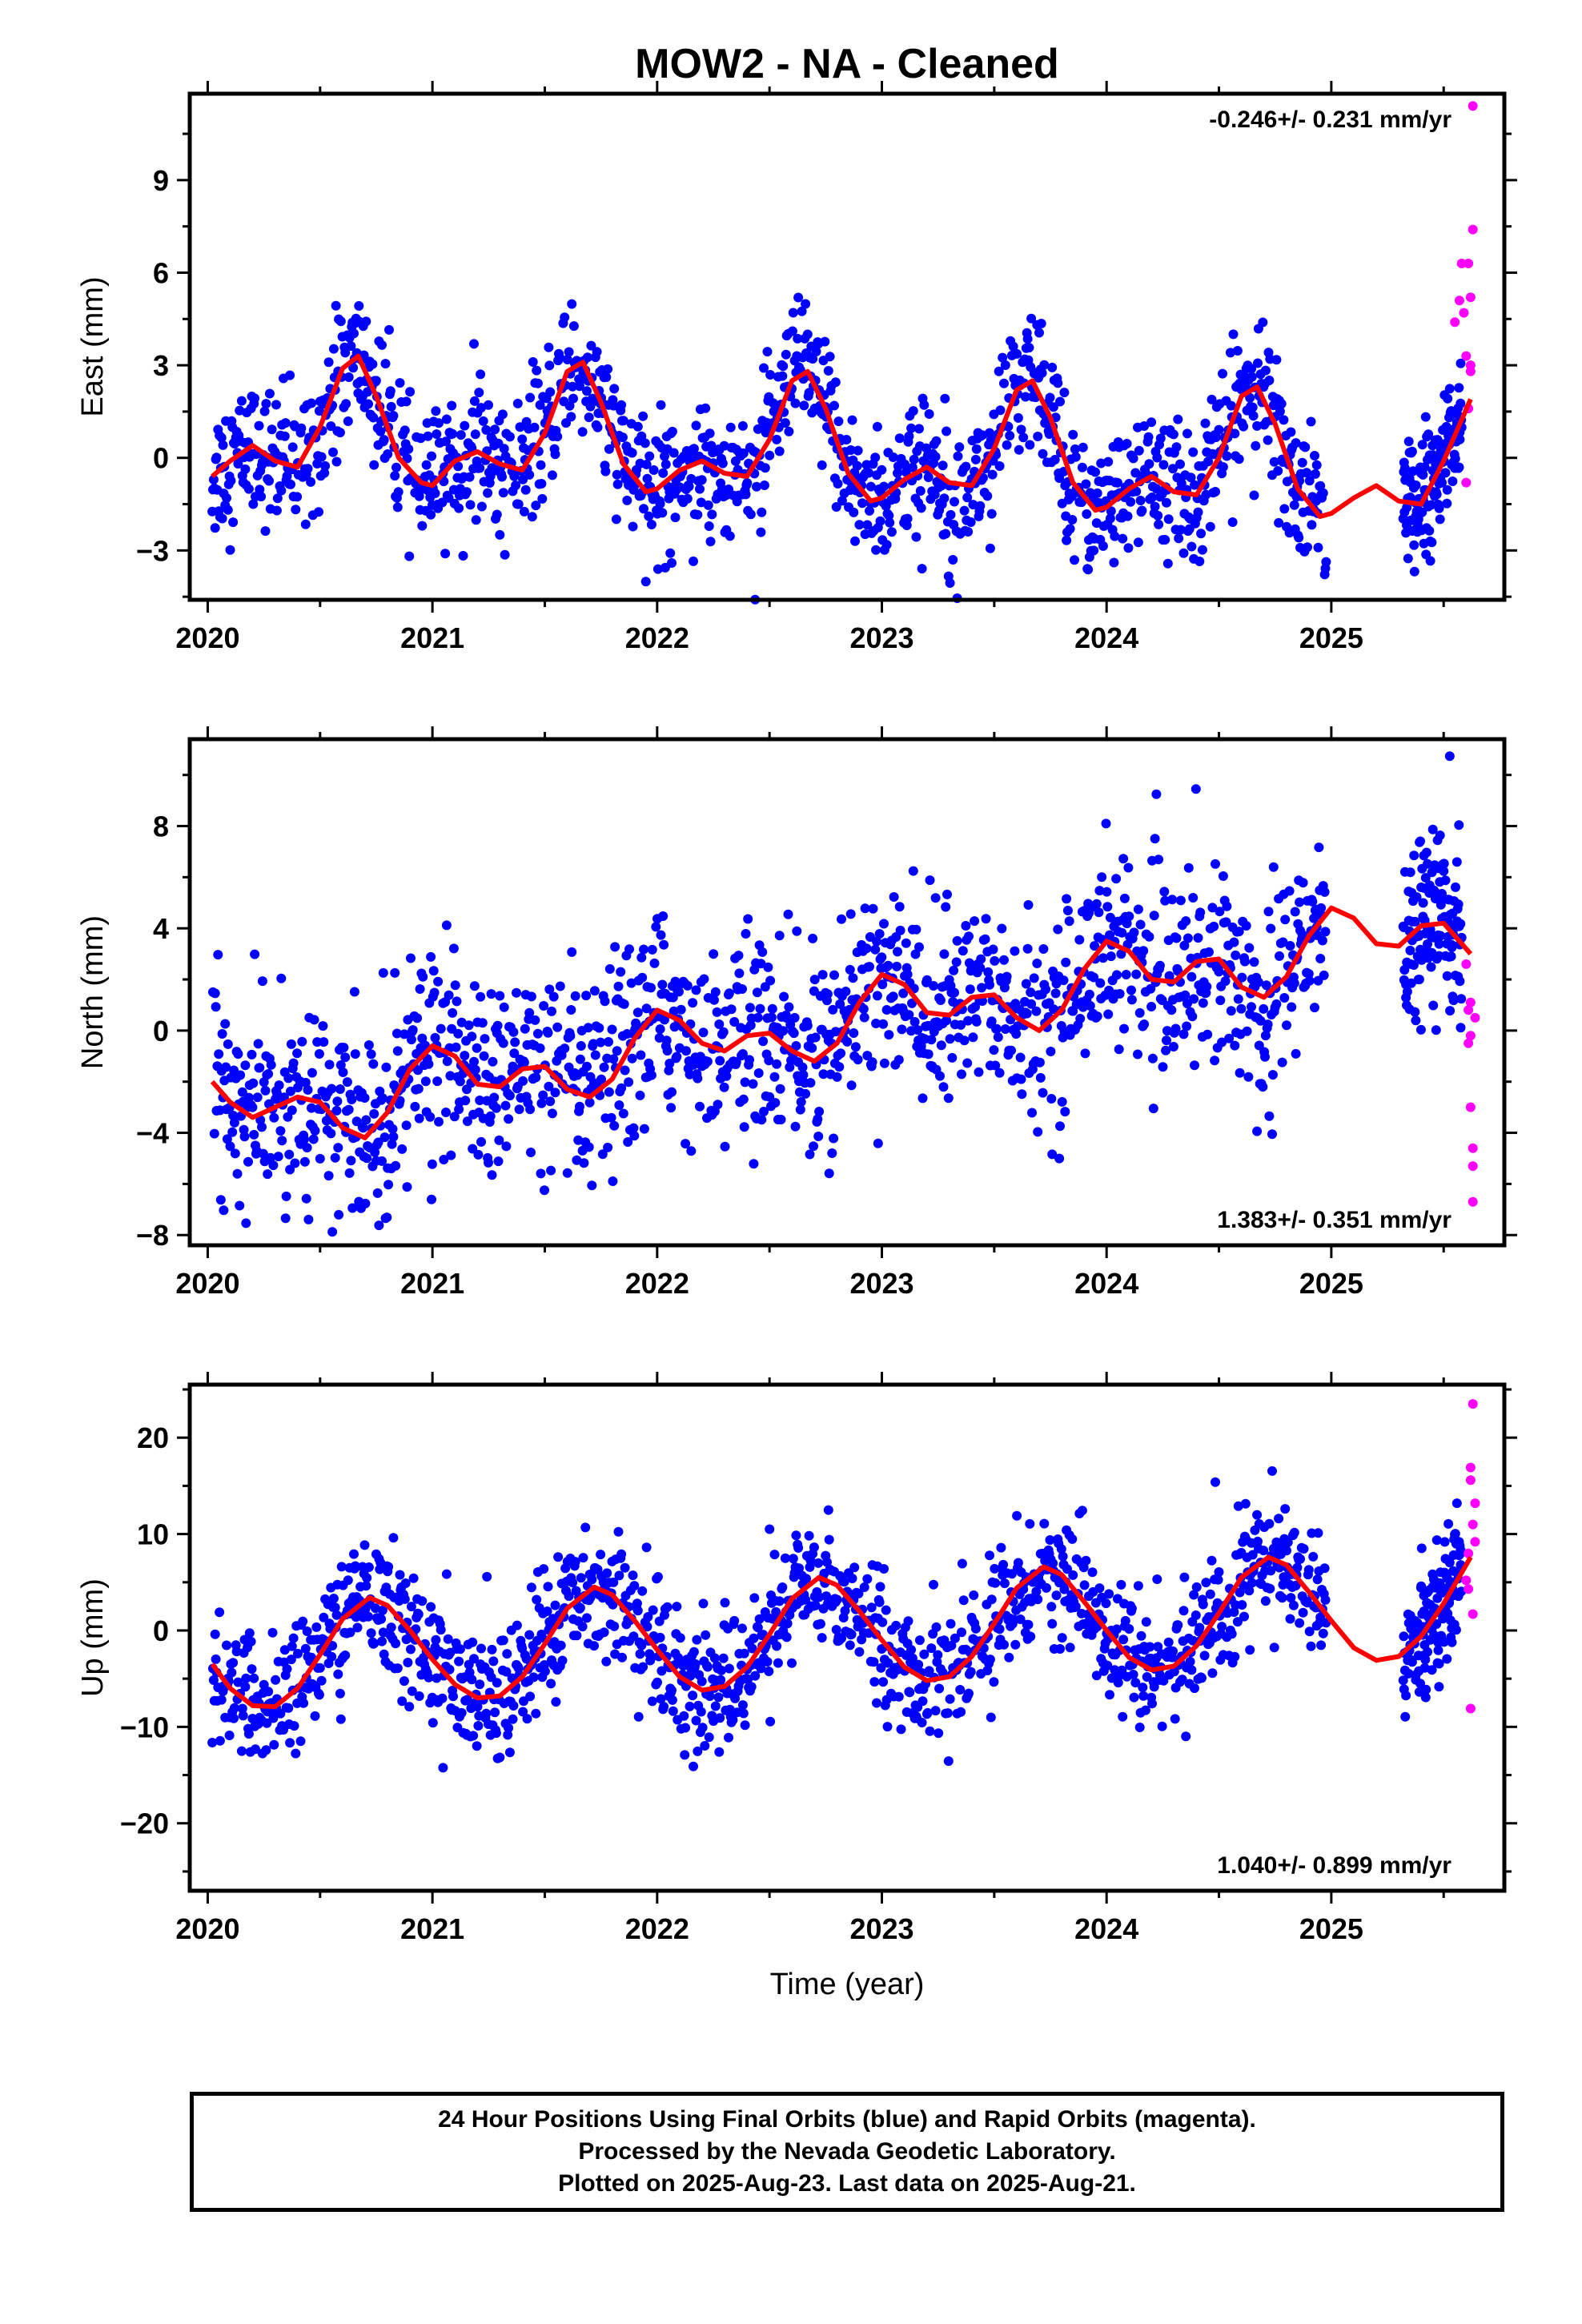  Describe the element at coordinates (1470, 1083) in the screenshot. I see `rapid-orbit-points` at that location.